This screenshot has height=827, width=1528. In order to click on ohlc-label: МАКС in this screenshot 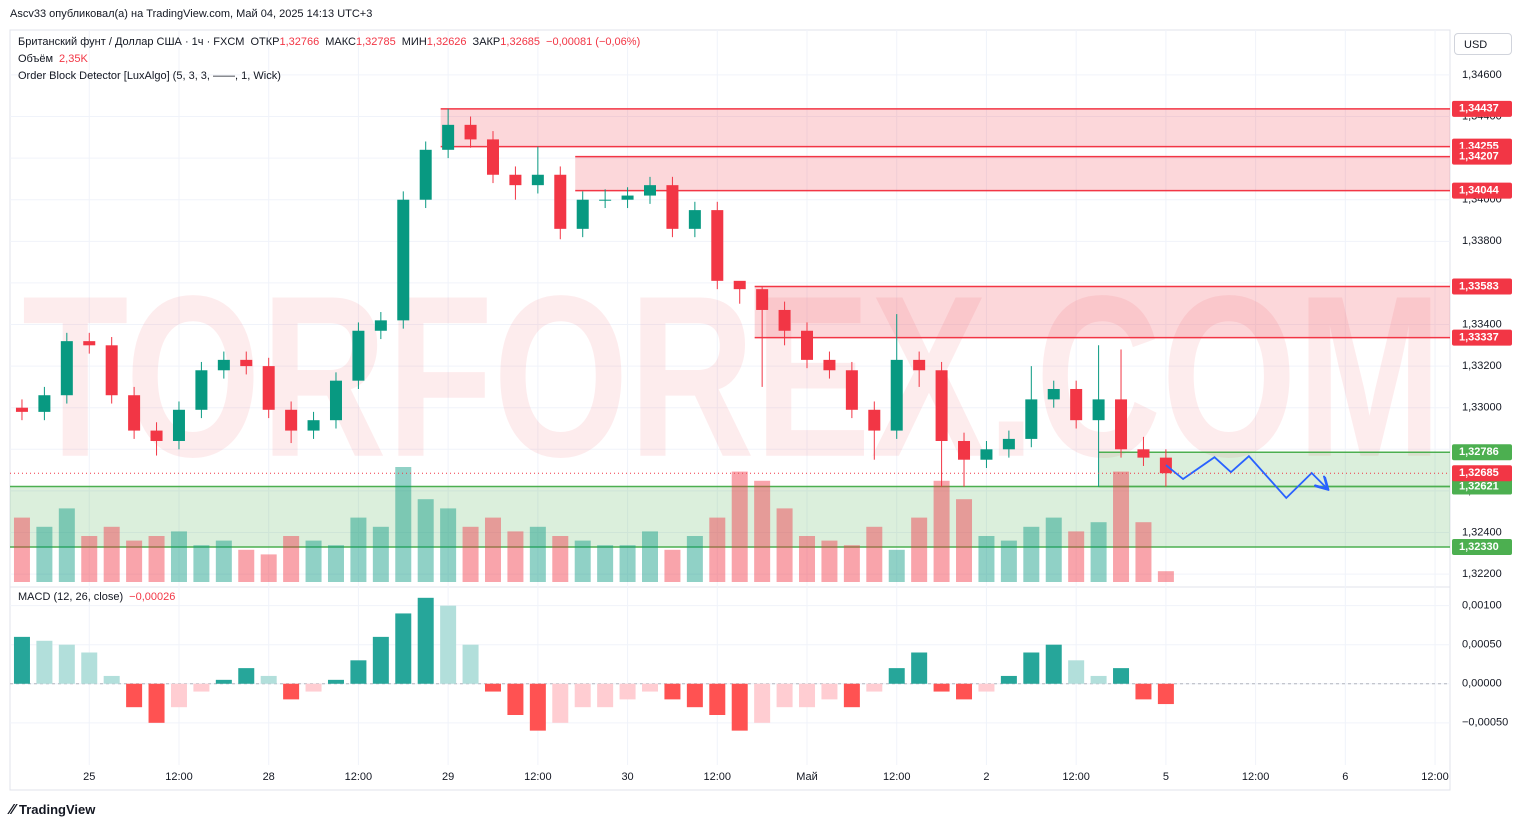, I will do `click(340, 42)`.